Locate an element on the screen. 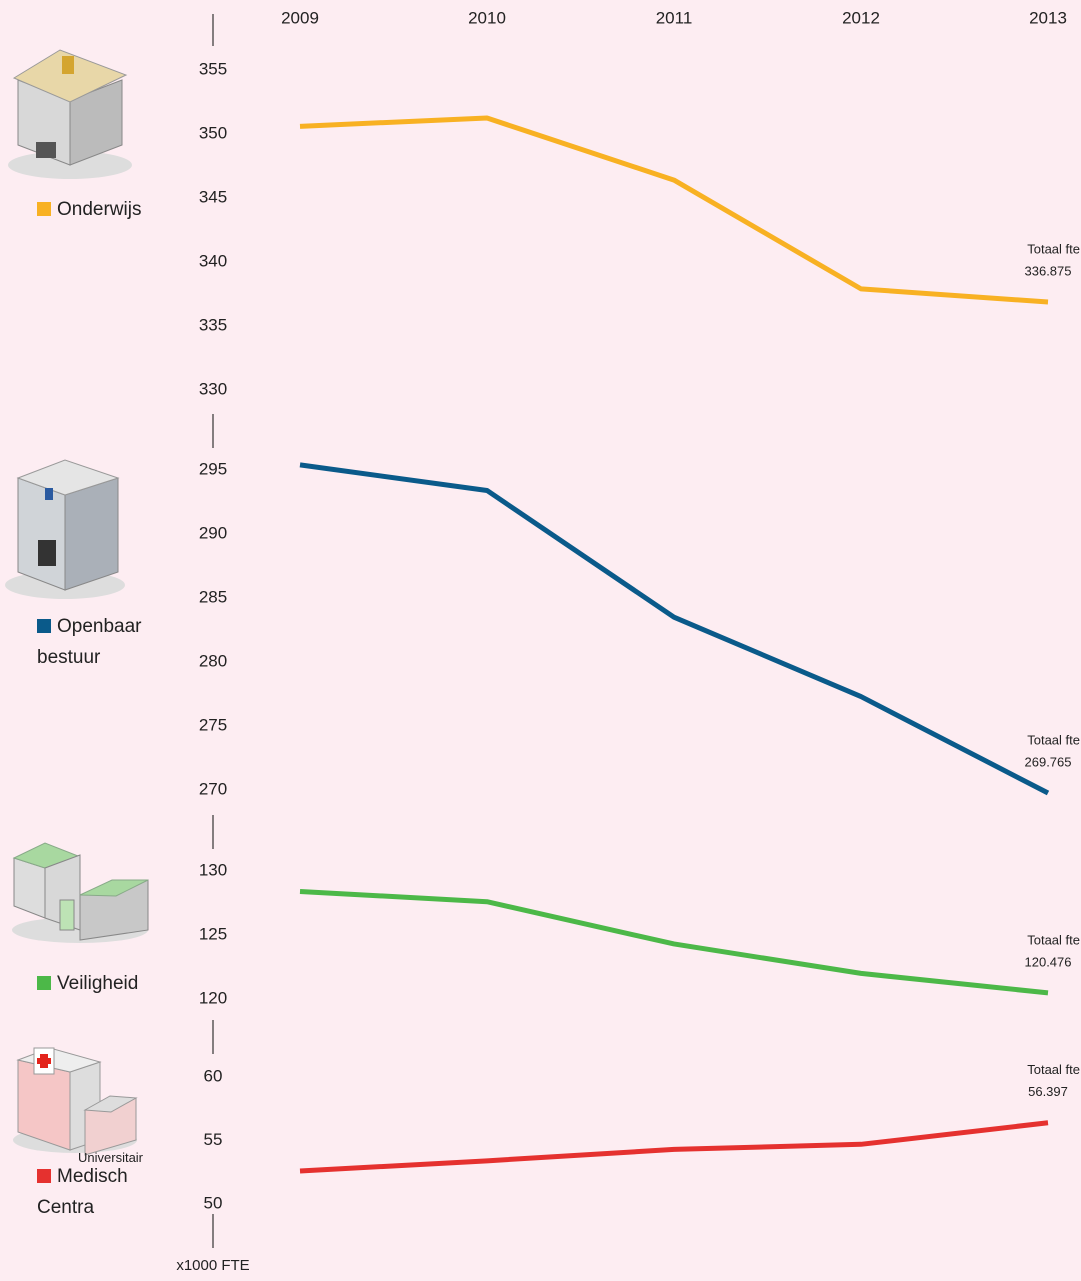  value-label: 56.397 is located at coordinates (1048, 1091).